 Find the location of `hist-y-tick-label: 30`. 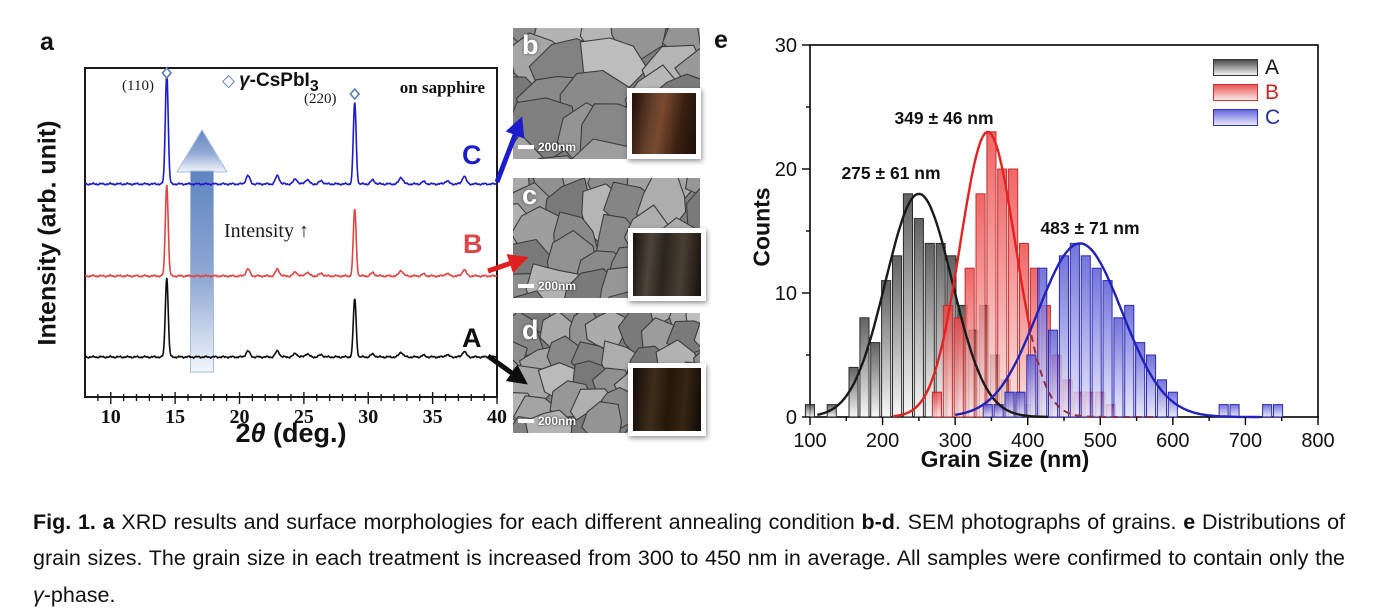

hist-y-tick-label: 30 is located at coordinates (786, 46).